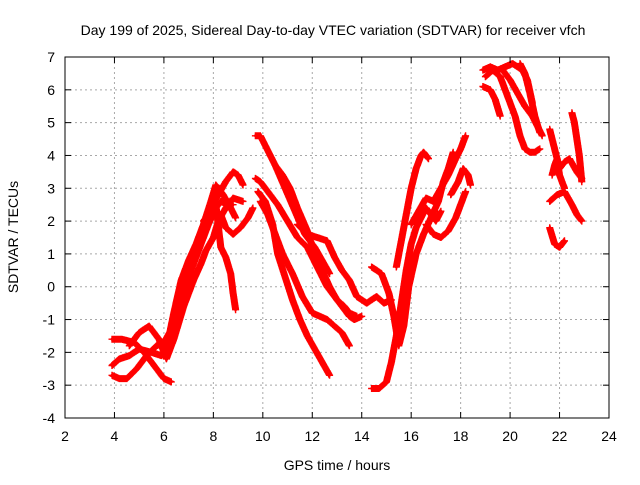  What do you see at coordinates (312, 436) in the screenshot?
I see `x-tick-label: 12` at bounding box center [312, 436].